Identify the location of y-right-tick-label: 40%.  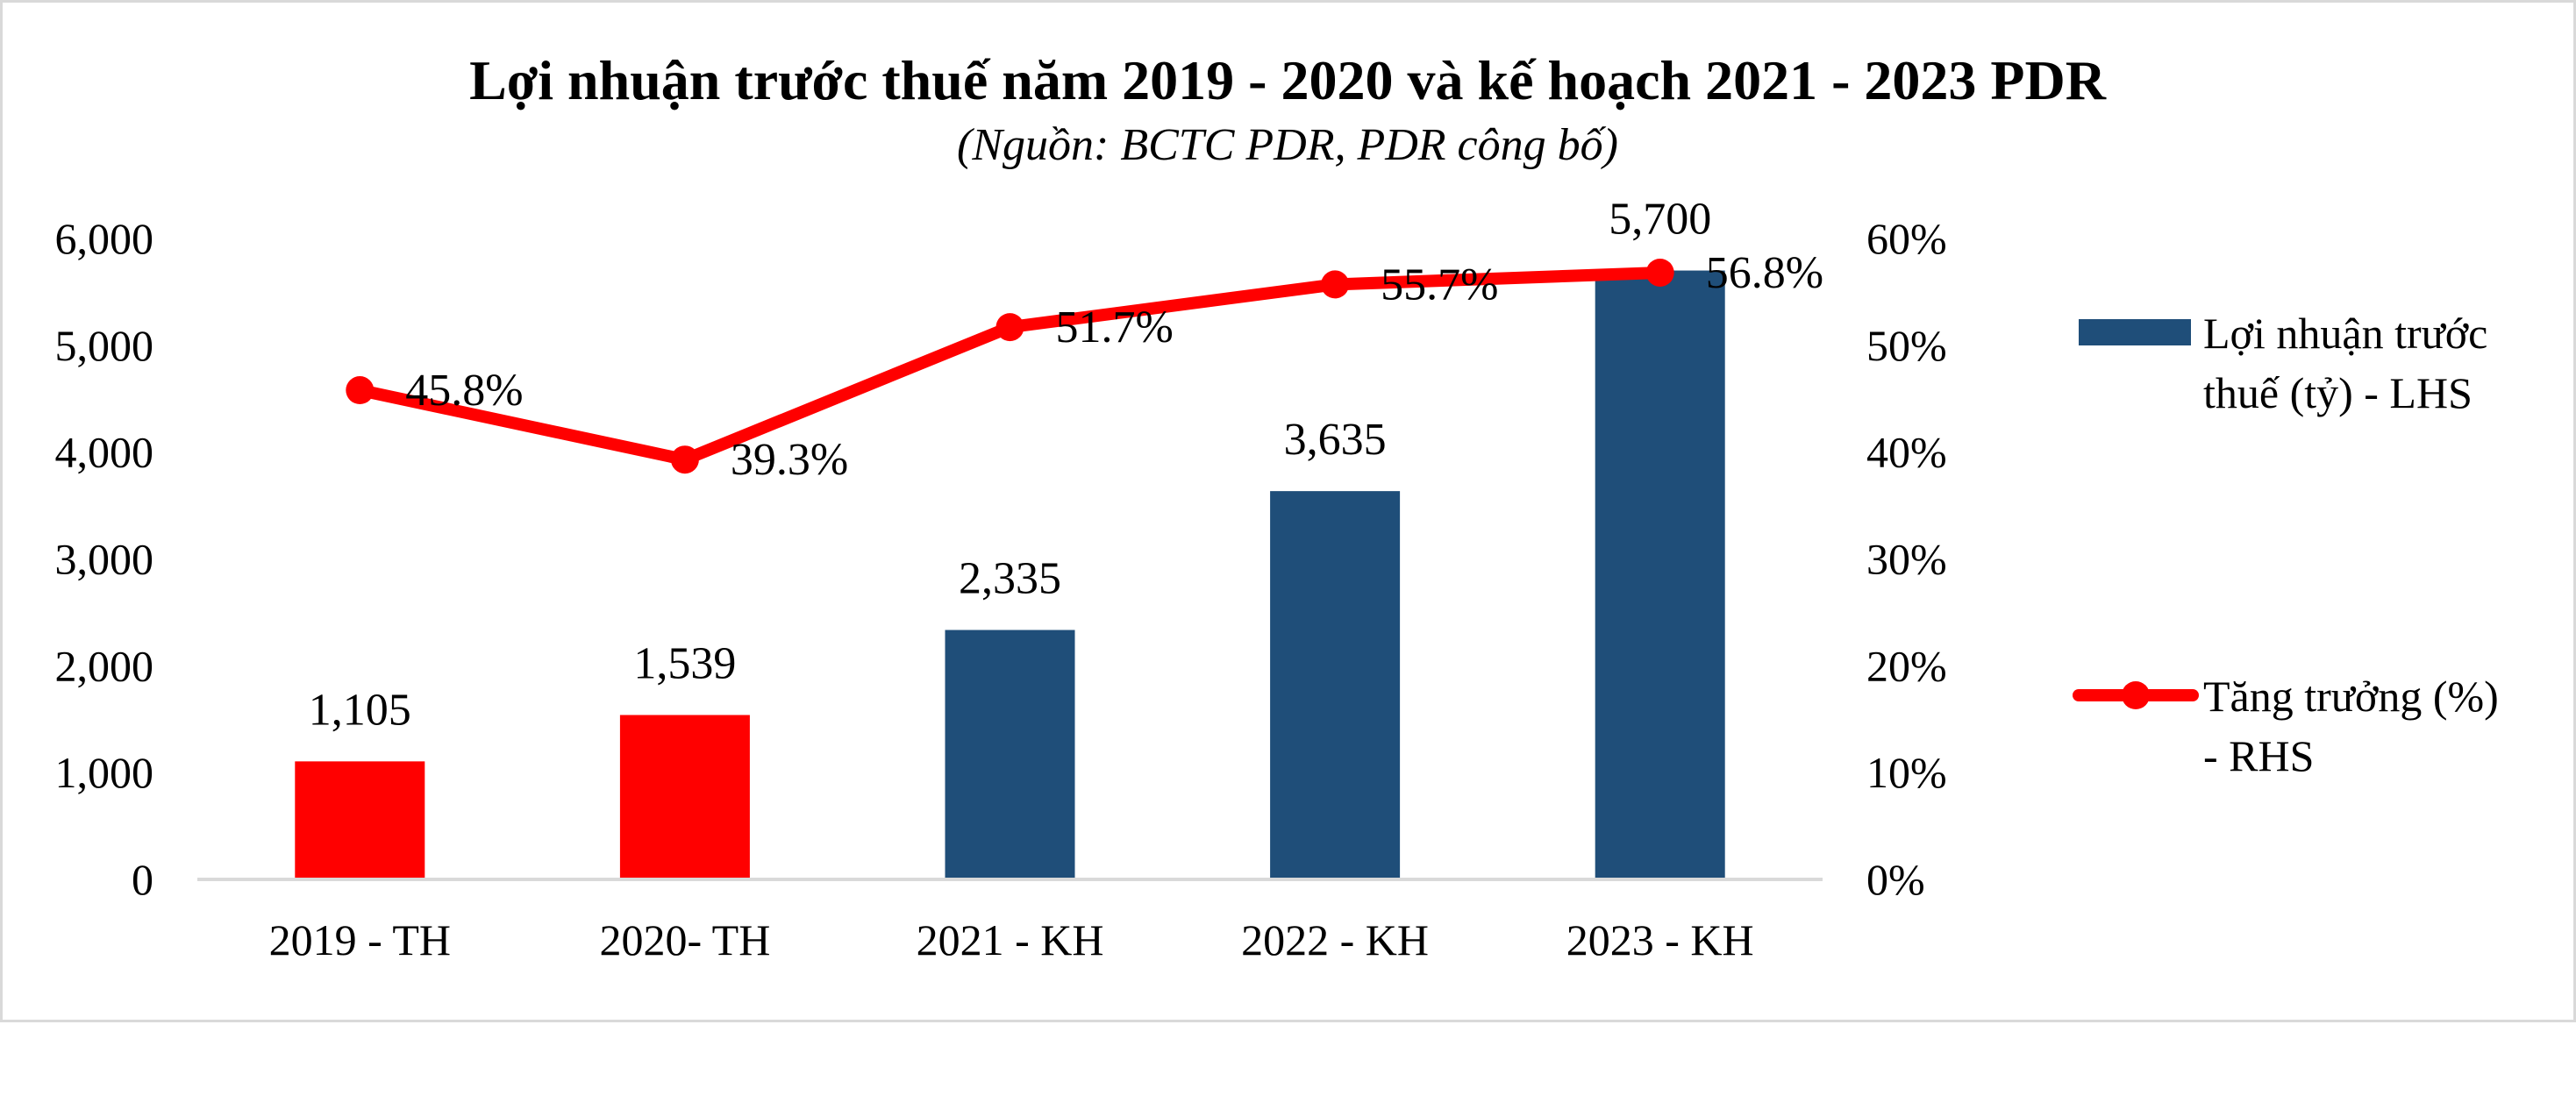
(1907, 452).